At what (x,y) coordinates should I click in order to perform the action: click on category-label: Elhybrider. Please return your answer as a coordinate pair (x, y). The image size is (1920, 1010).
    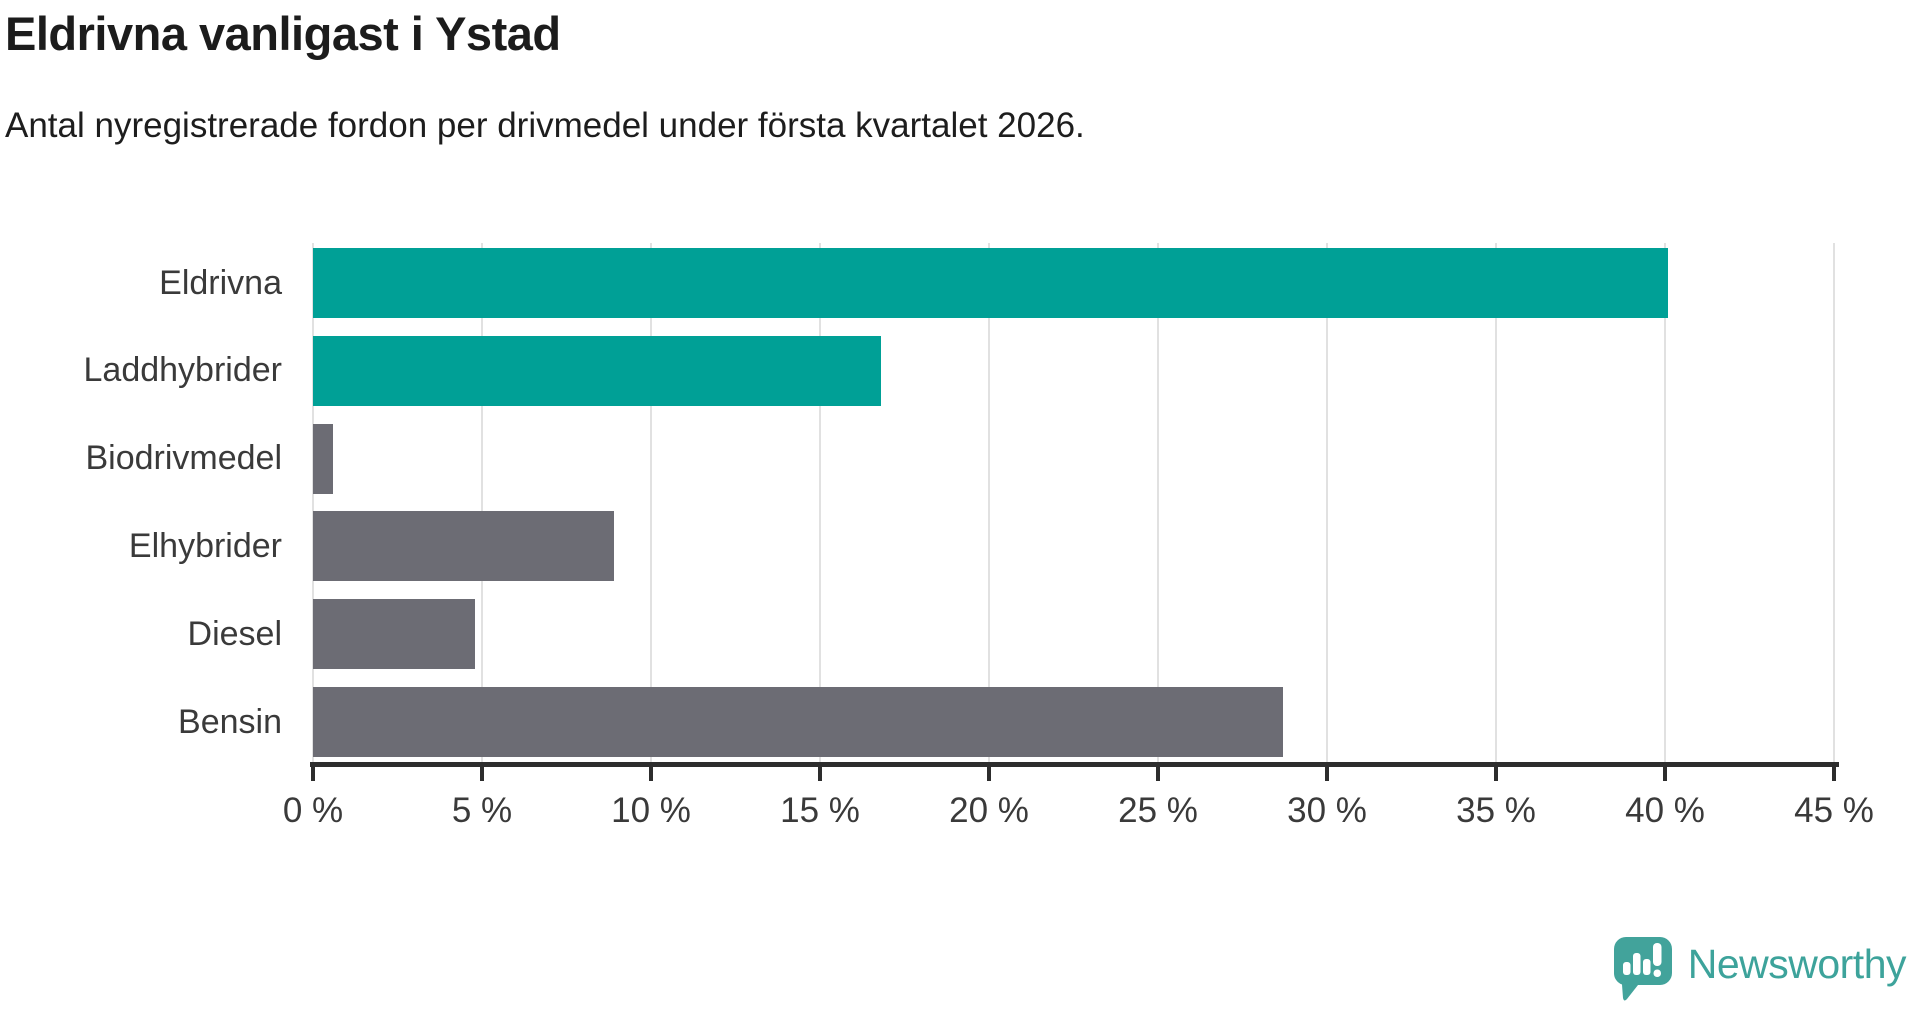
    Looking at the image, I should click on (205, 545).